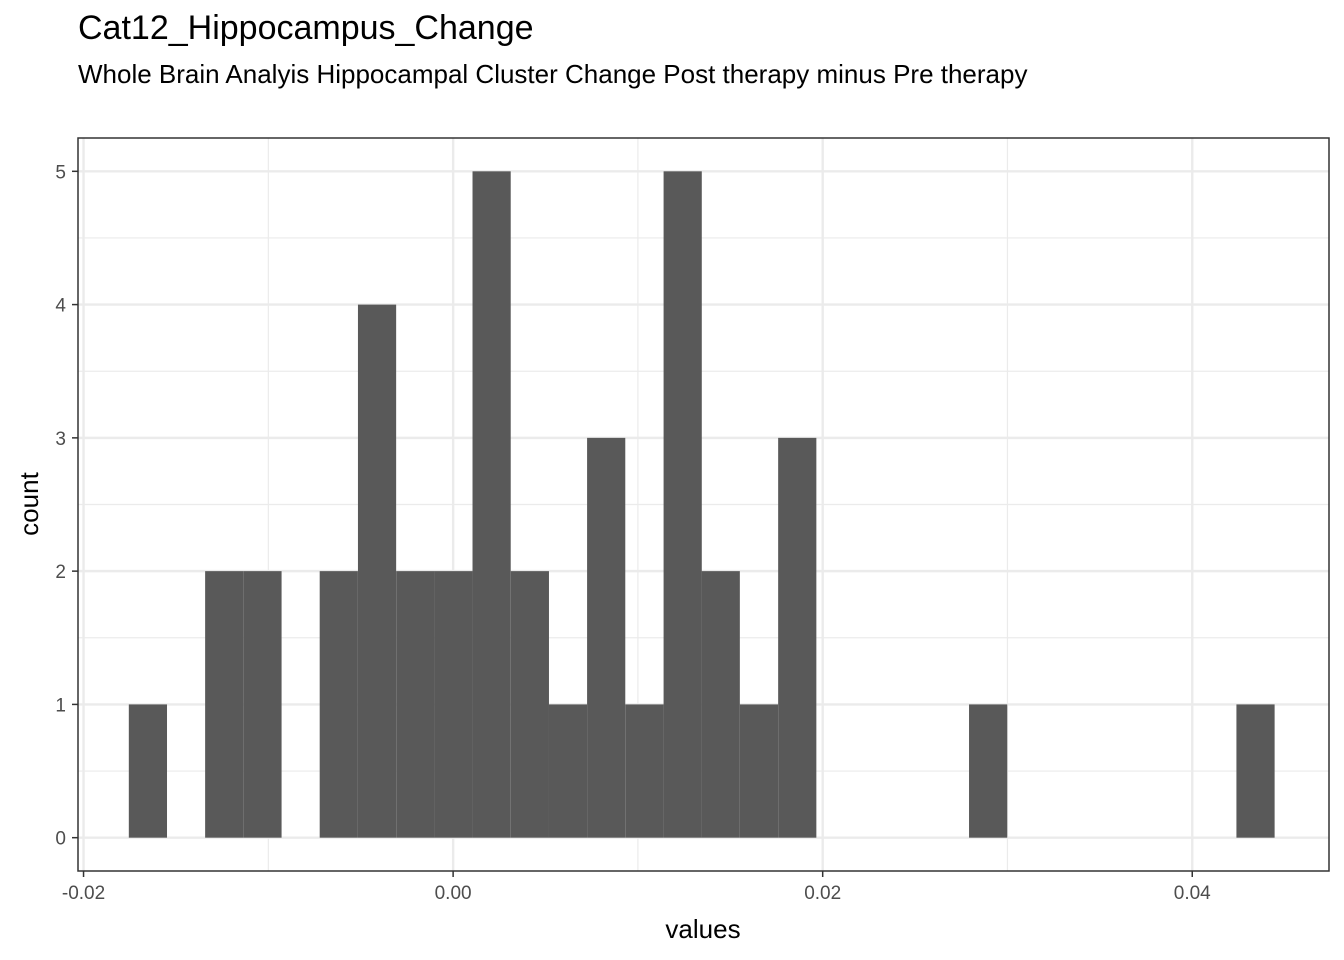 The width and height of the screenshot is (1344, 960). Describe the element at coordinates (60, 306) in the screenshot. I see `y-tick-label: 4` at that location.